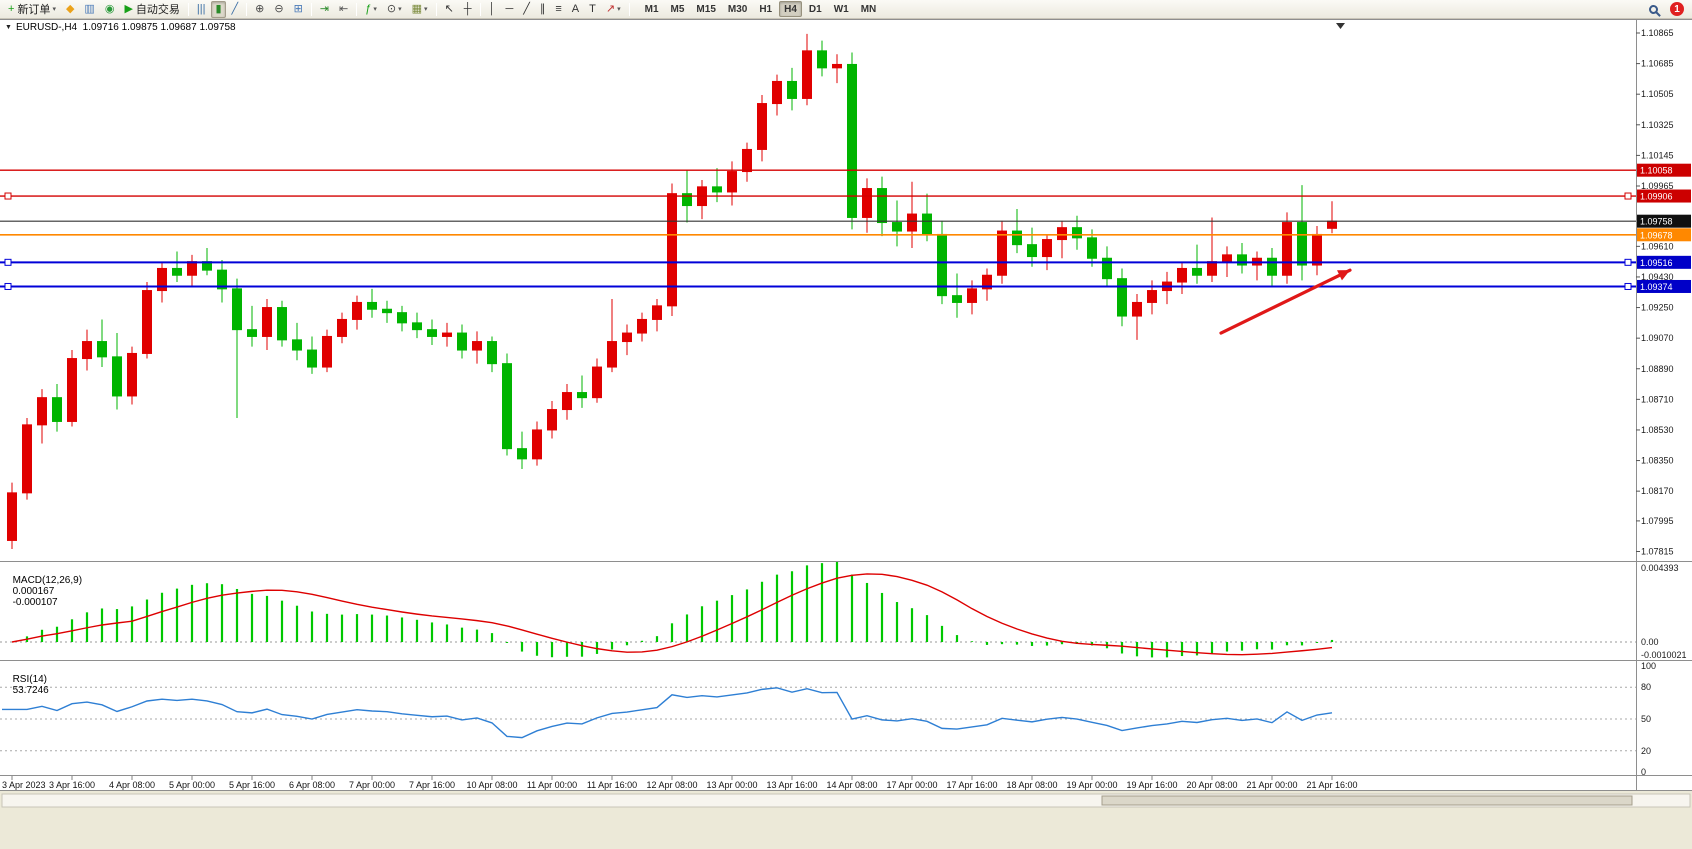  What do you see at coordinates (766, 9) in the screenshot?
I see `timeframe-button-H1: H1` at bounding box center [766, 9].